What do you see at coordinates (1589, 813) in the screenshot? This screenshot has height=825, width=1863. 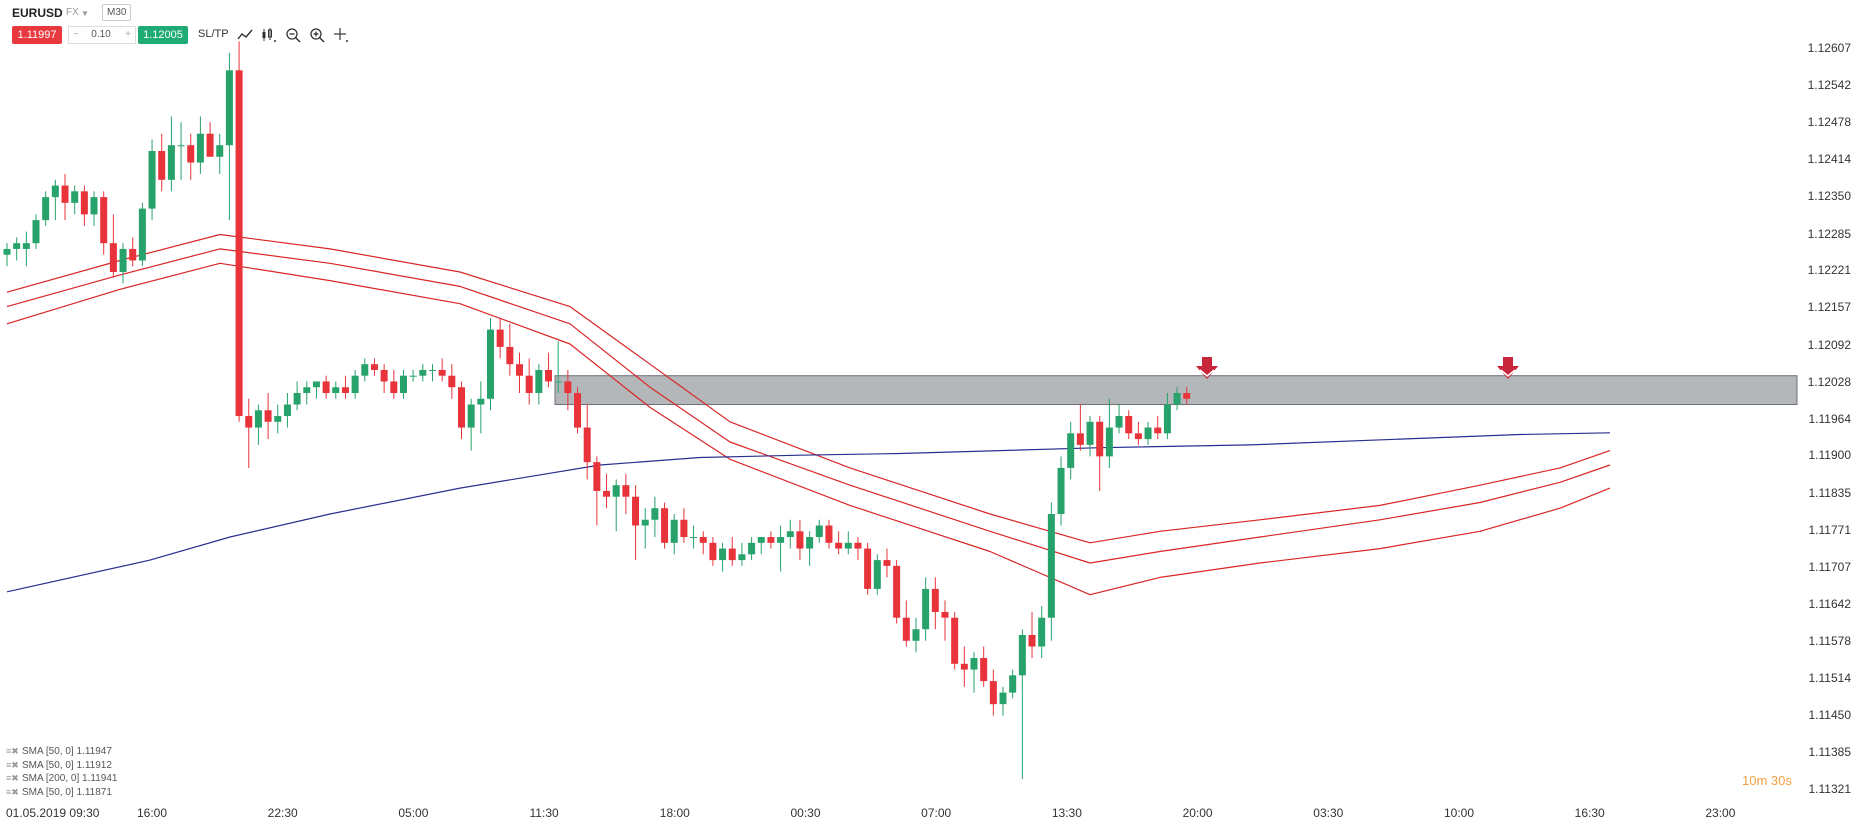 I see `time-tick-label: 16:30` at bounding box center [1589, 813].